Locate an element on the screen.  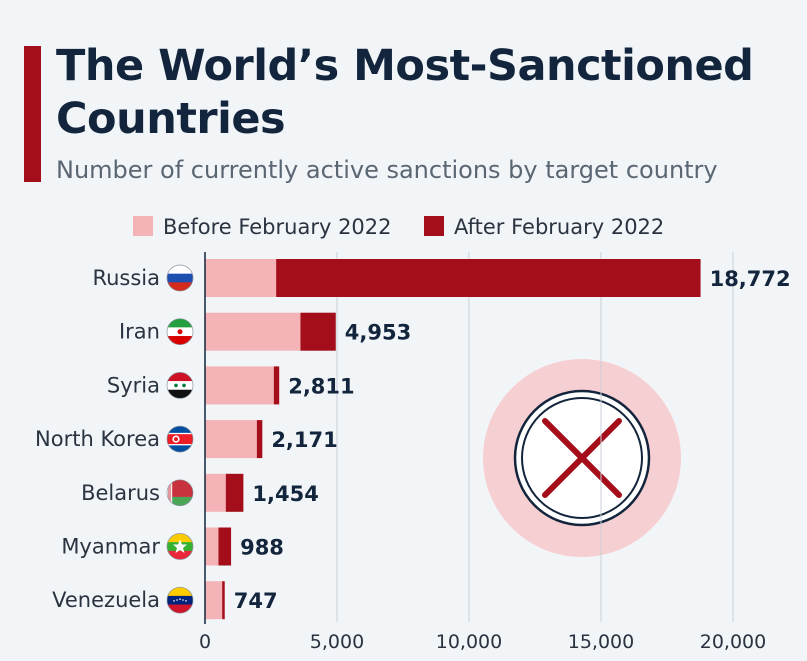
watermark is located at coordinates (582, 458).